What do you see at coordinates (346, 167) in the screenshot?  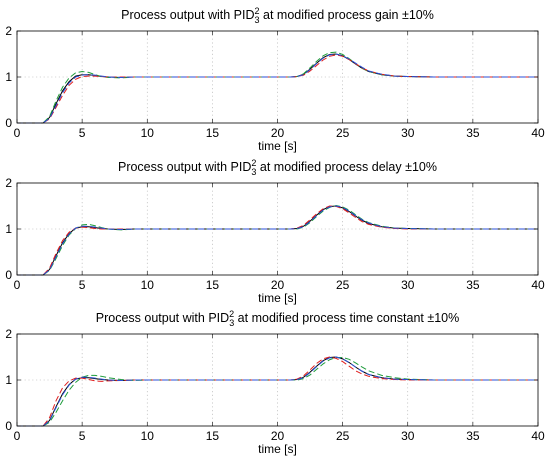 I see `title-text-suffix: at modified process delay ±10%` at bounding box center [346, 167].